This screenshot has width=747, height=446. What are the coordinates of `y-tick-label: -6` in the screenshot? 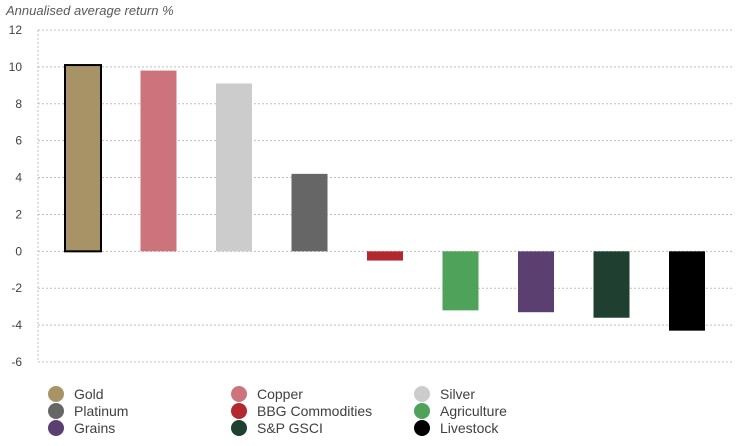 It's located at (16, 362).